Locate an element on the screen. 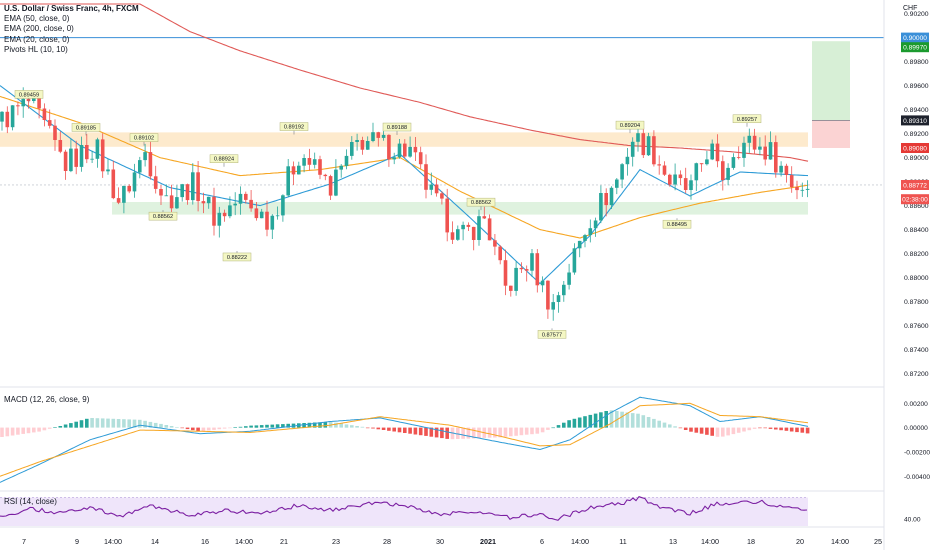 Image resolution: width=932 pixels, height=555 pixels. time-tick-label: 20 is located at coordinates (800, 541).